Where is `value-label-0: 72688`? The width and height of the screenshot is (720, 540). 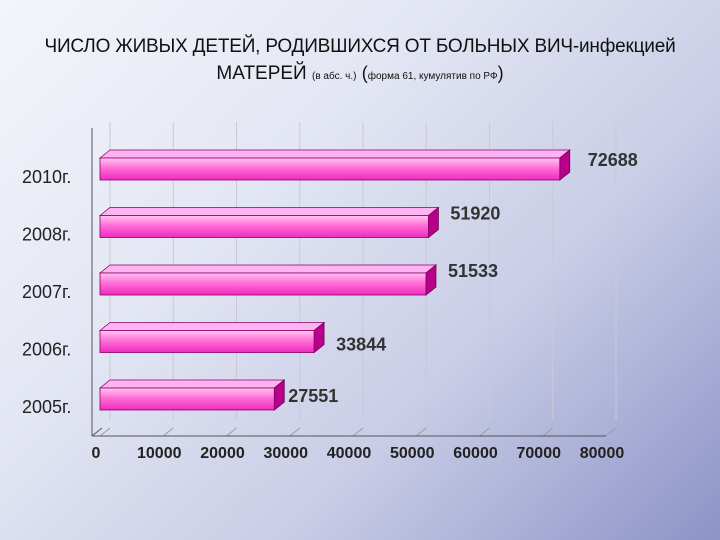
value-label-0: 72688 is located at coordinates (613, 160).